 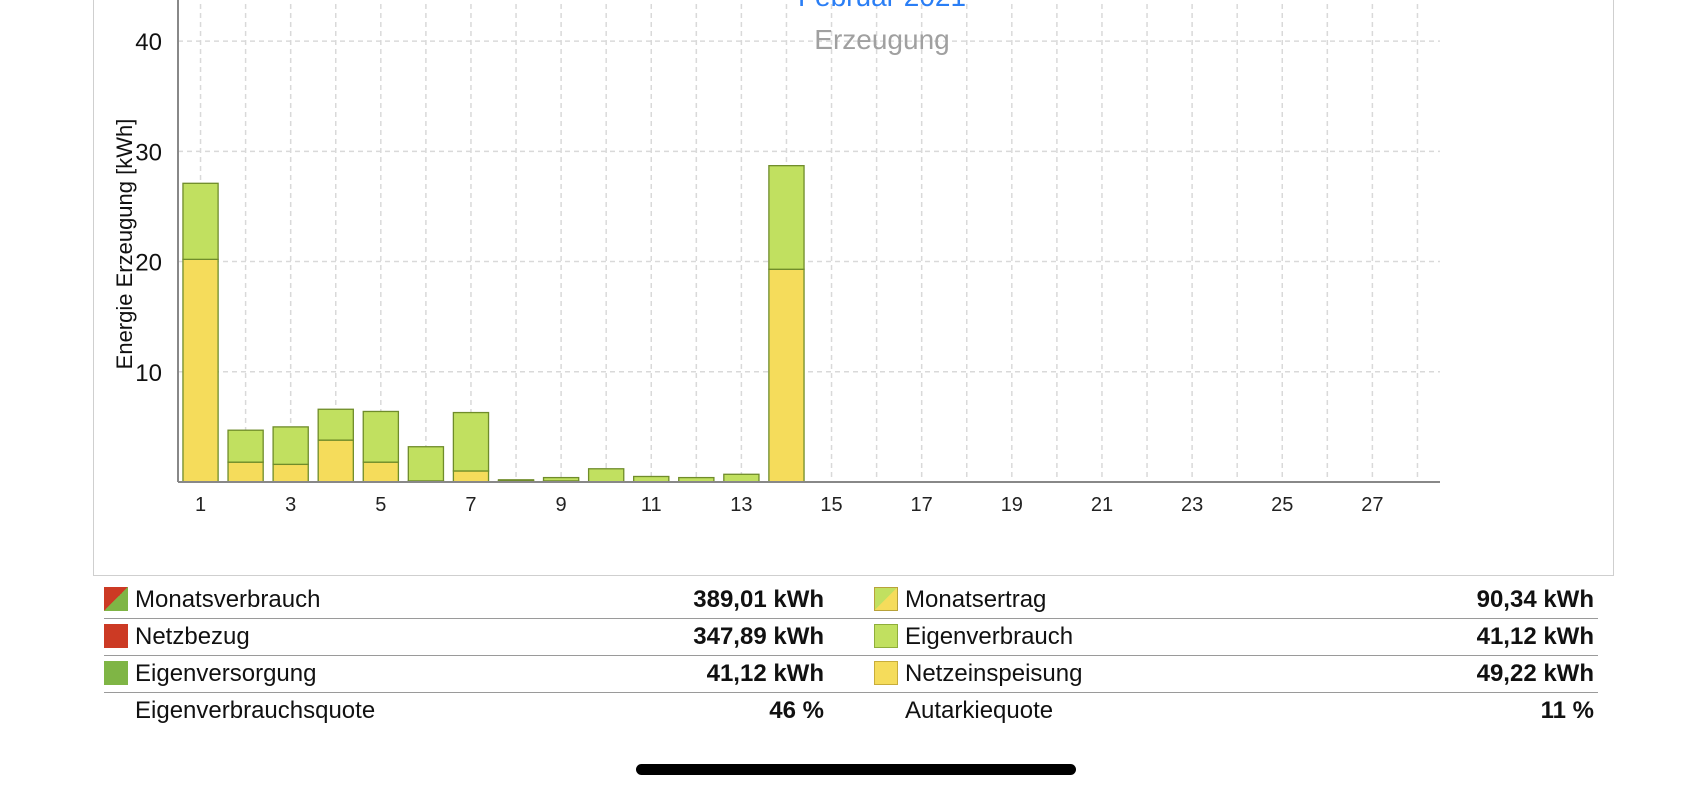 I want to click on x-tick-label: 13, so click(x=741, y=505).